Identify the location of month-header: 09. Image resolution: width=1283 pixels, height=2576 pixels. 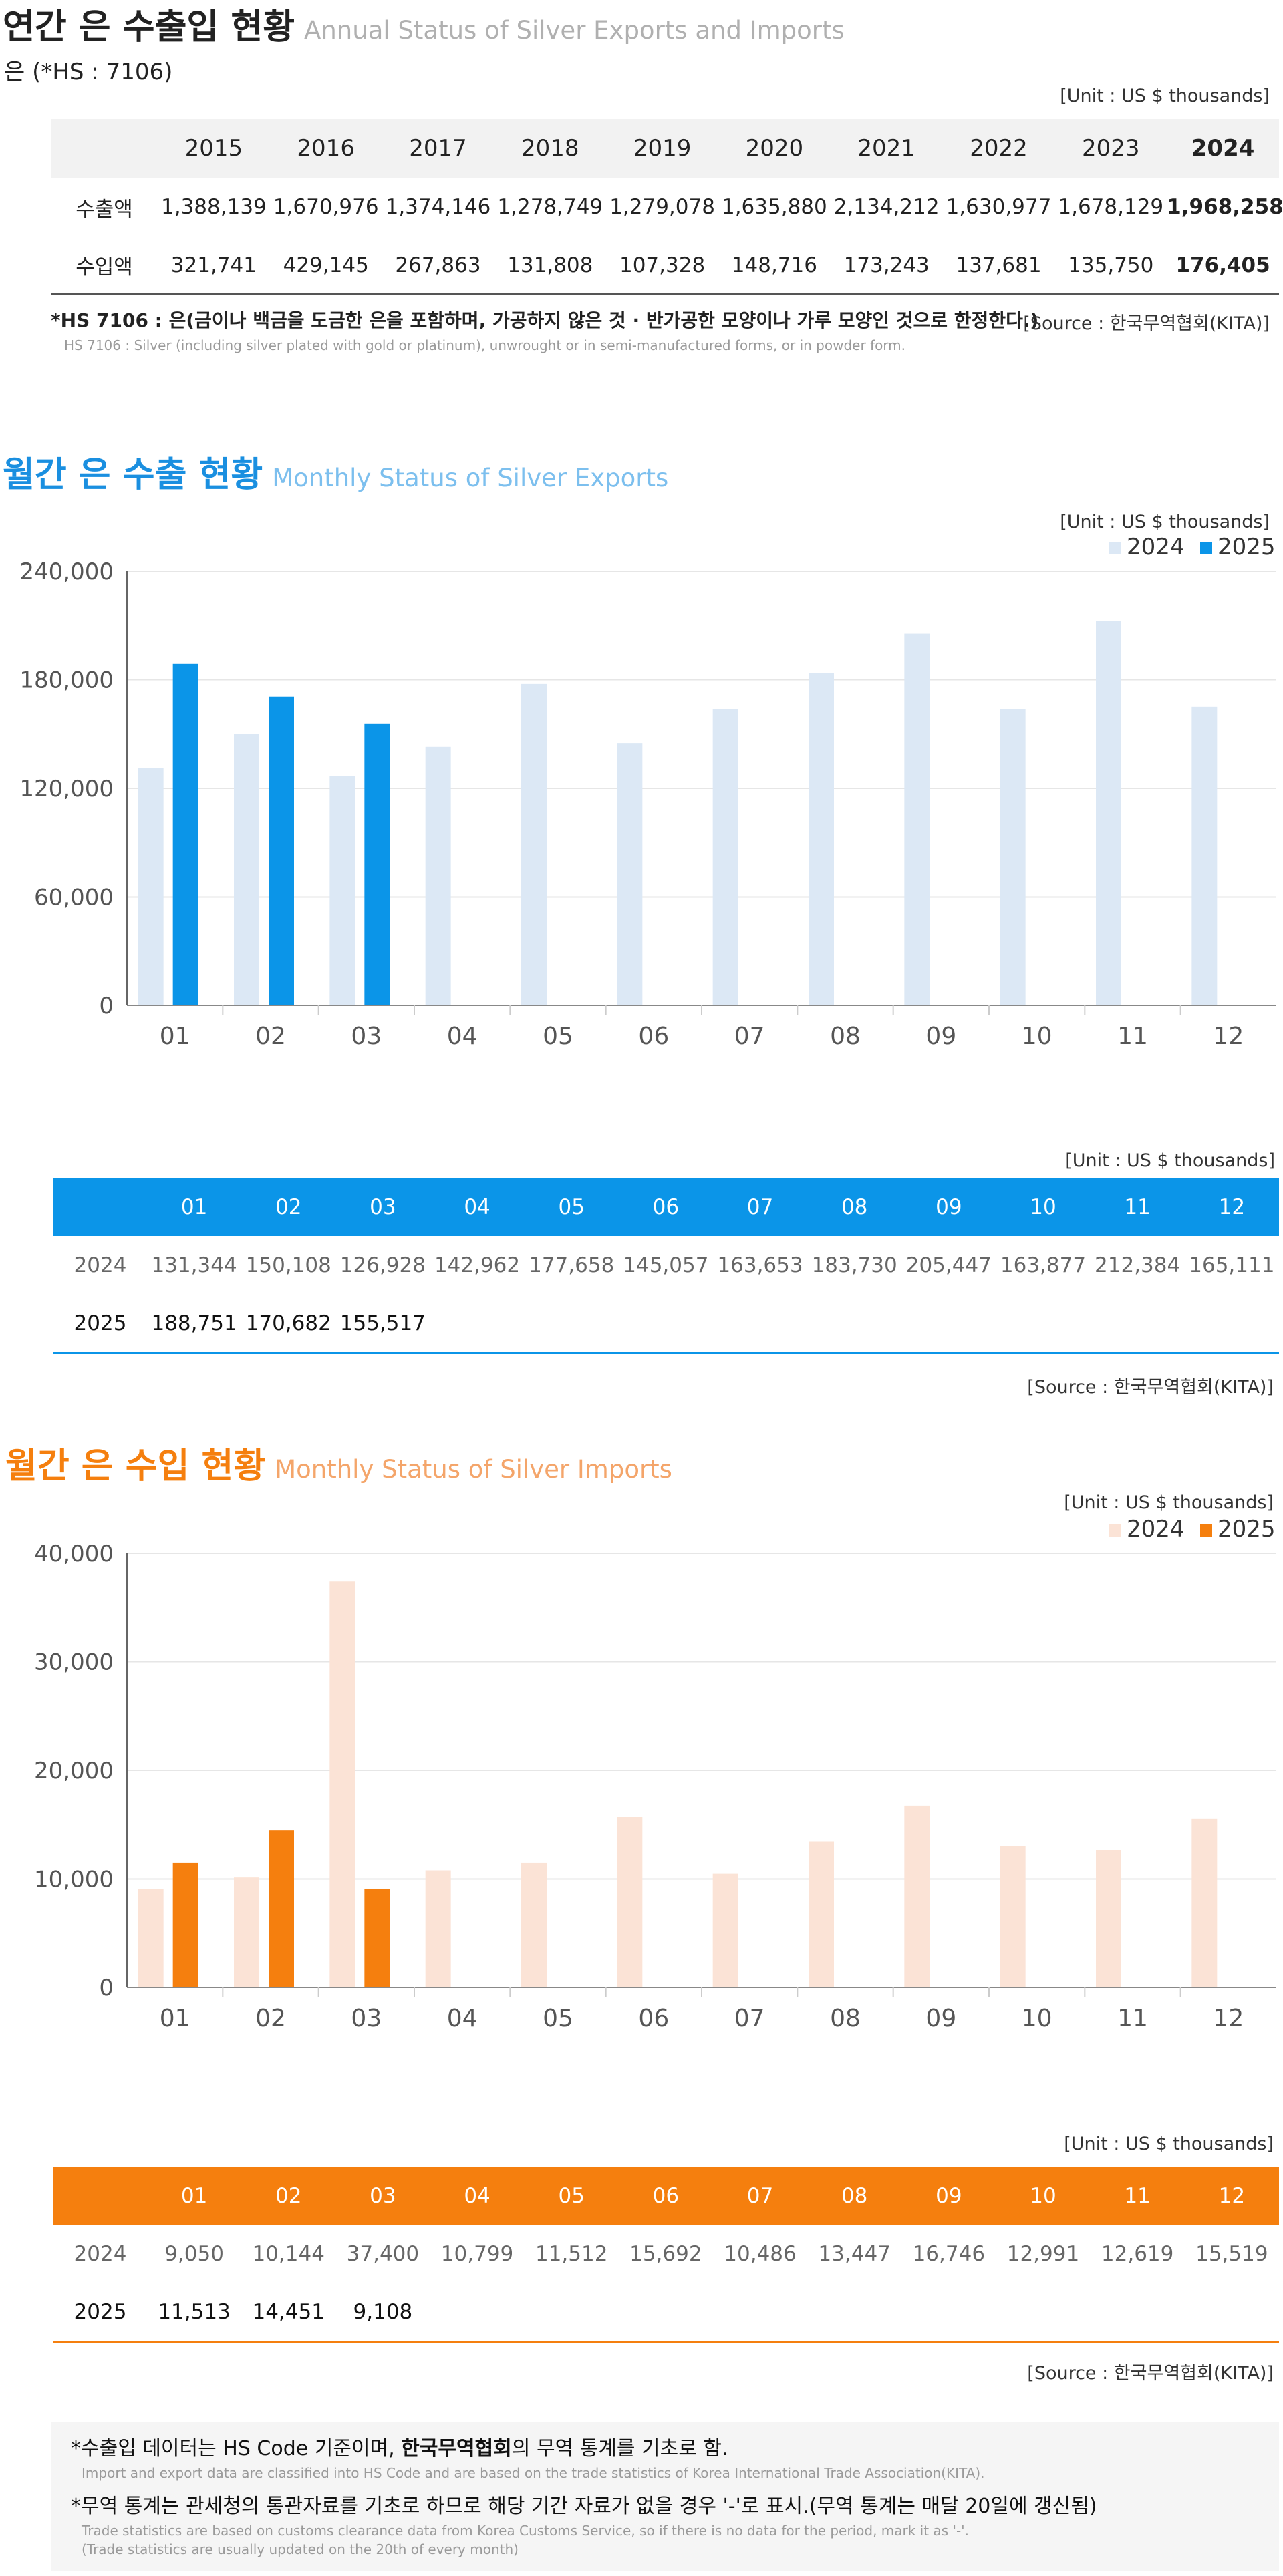
(948, 2196).